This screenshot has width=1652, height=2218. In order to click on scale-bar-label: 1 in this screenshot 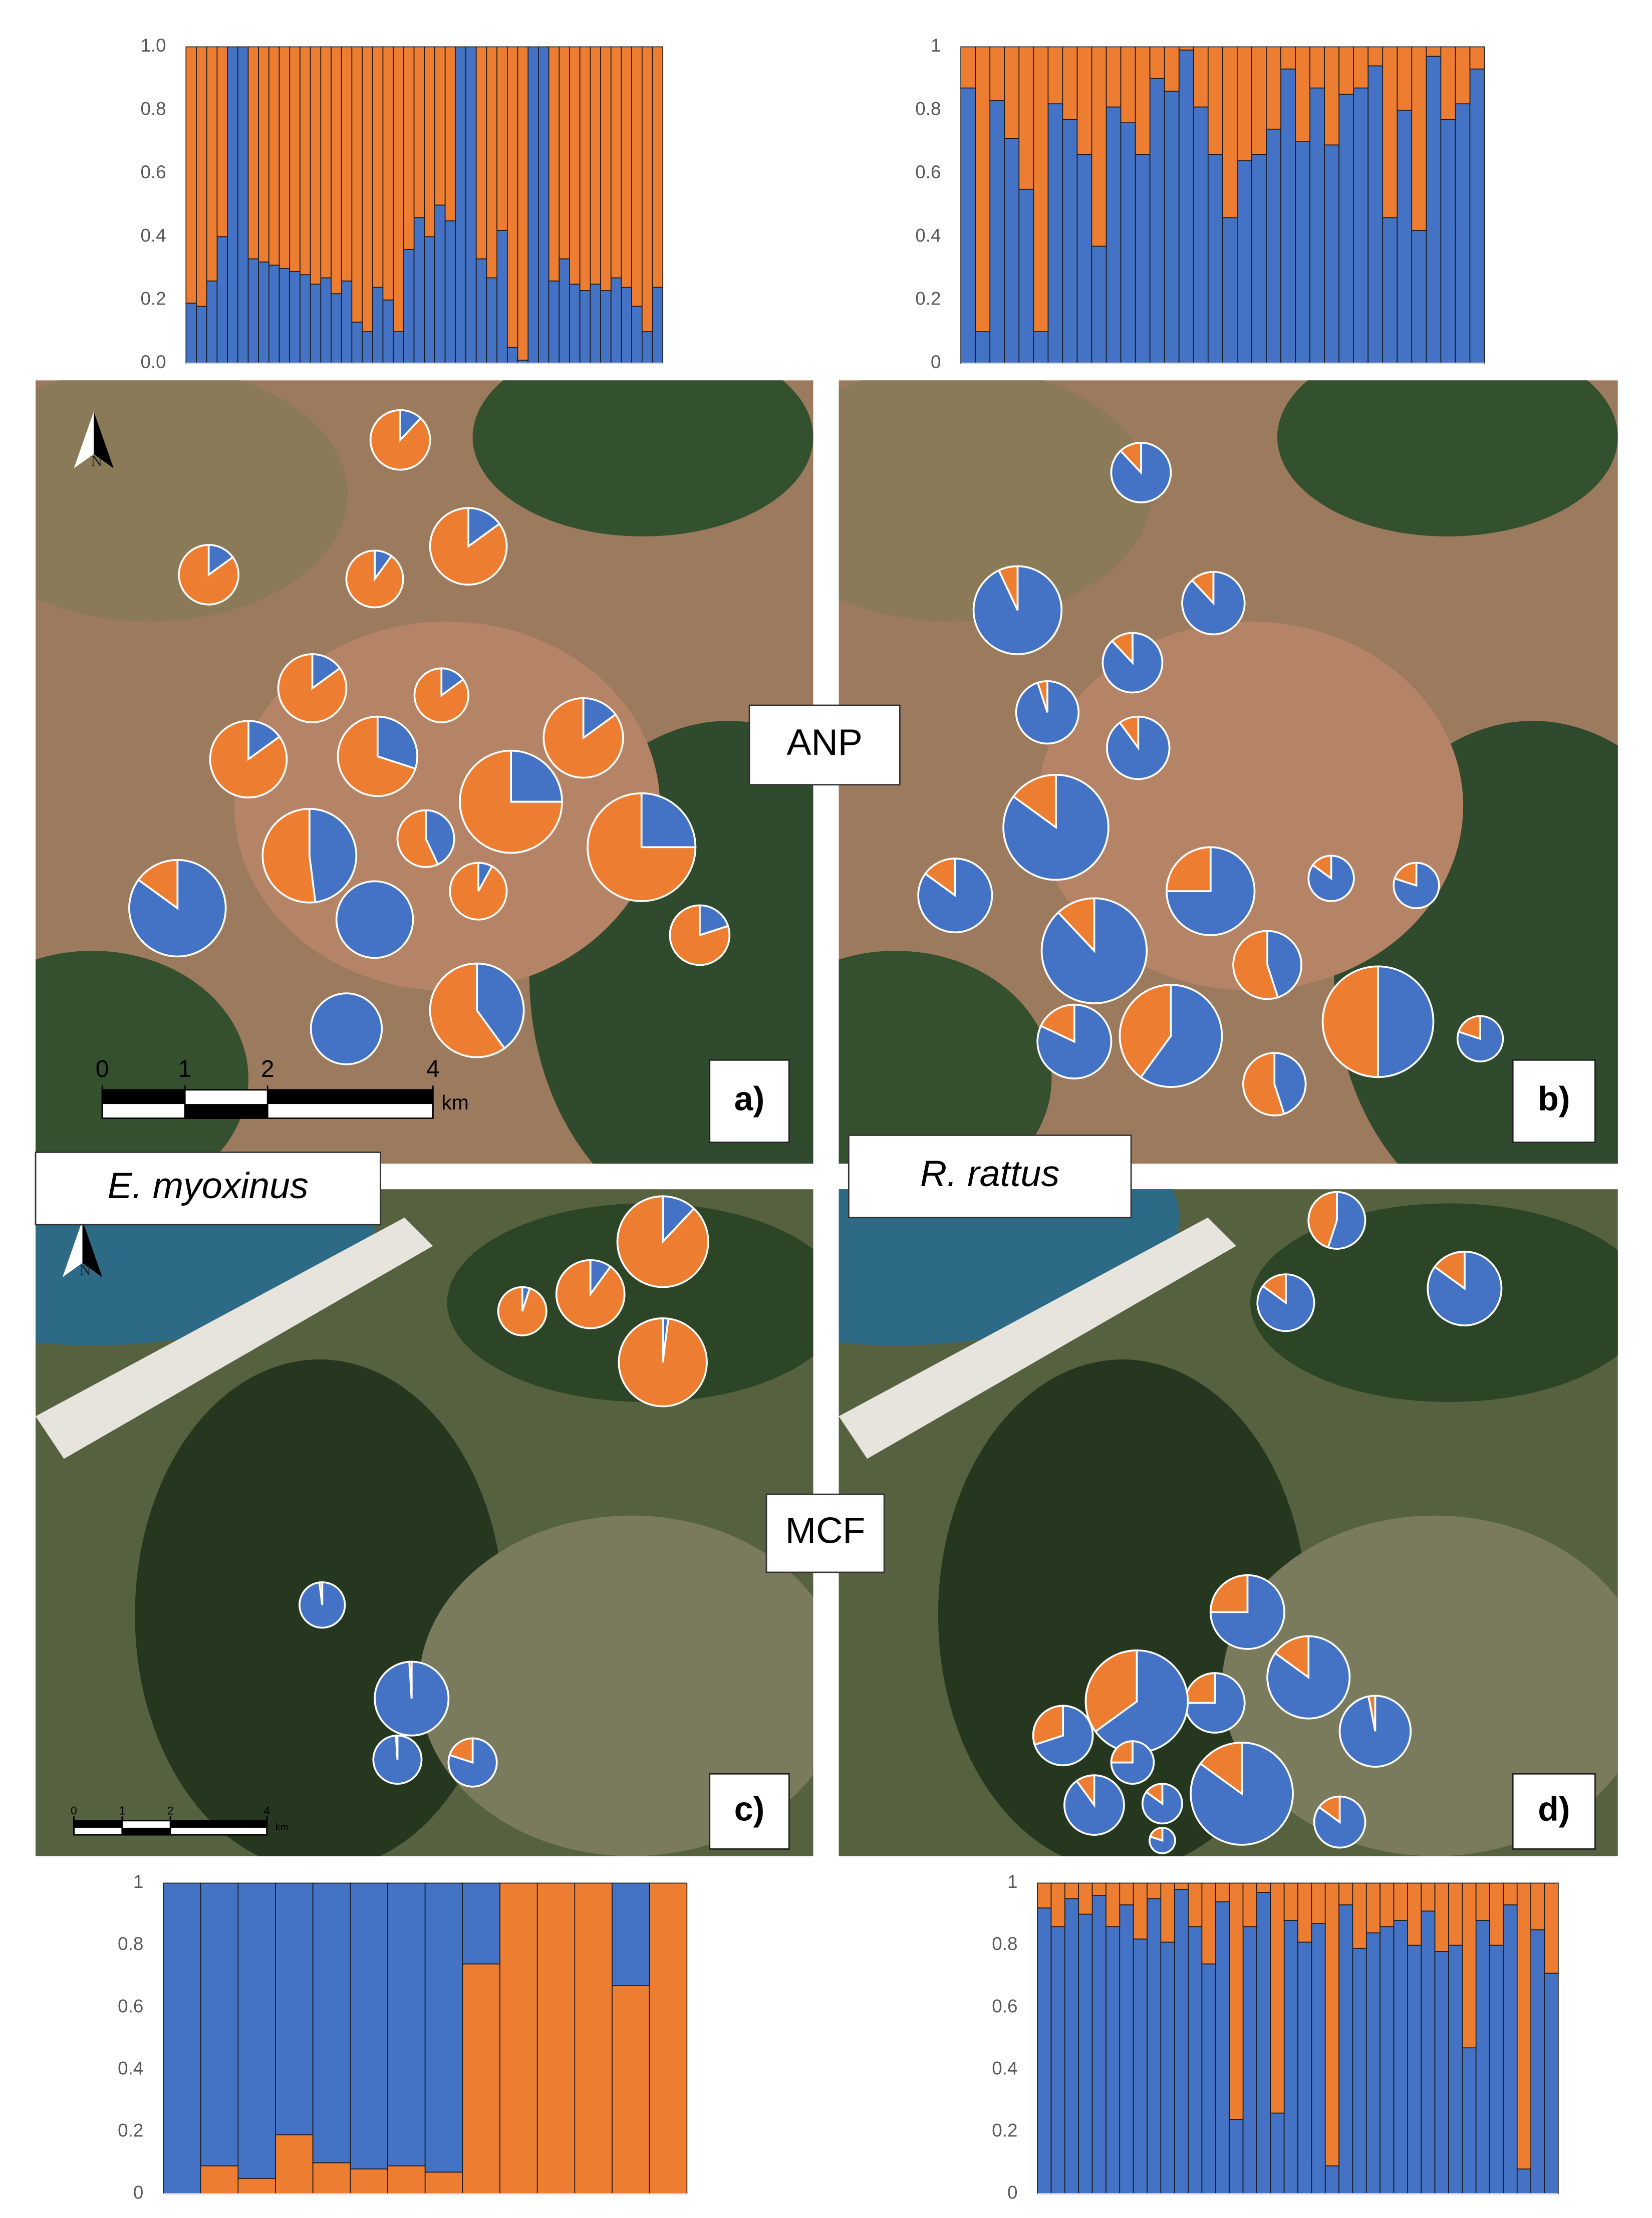, I will do `click(122, 1810)`.